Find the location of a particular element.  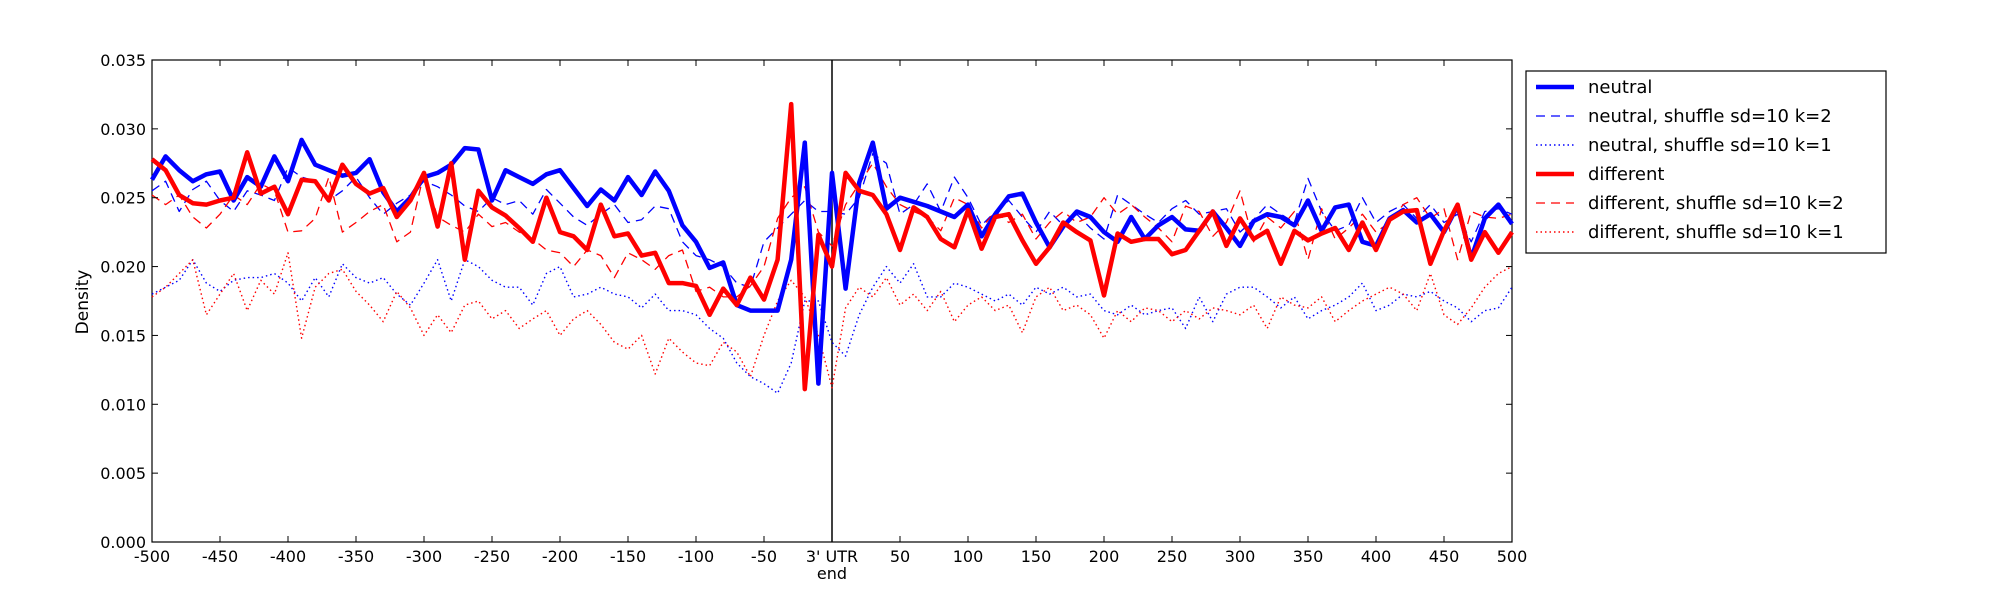

x-tick-label: -400 is located at coordinates (288, 556).